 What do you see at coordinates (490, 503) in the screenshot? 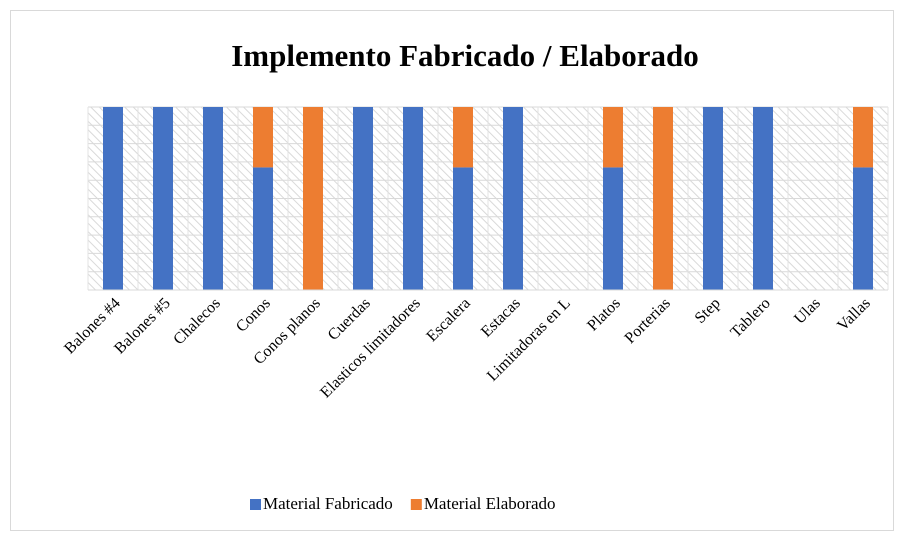
I see `legend-label: Material Elaborado` at bounding box center [490, 503].